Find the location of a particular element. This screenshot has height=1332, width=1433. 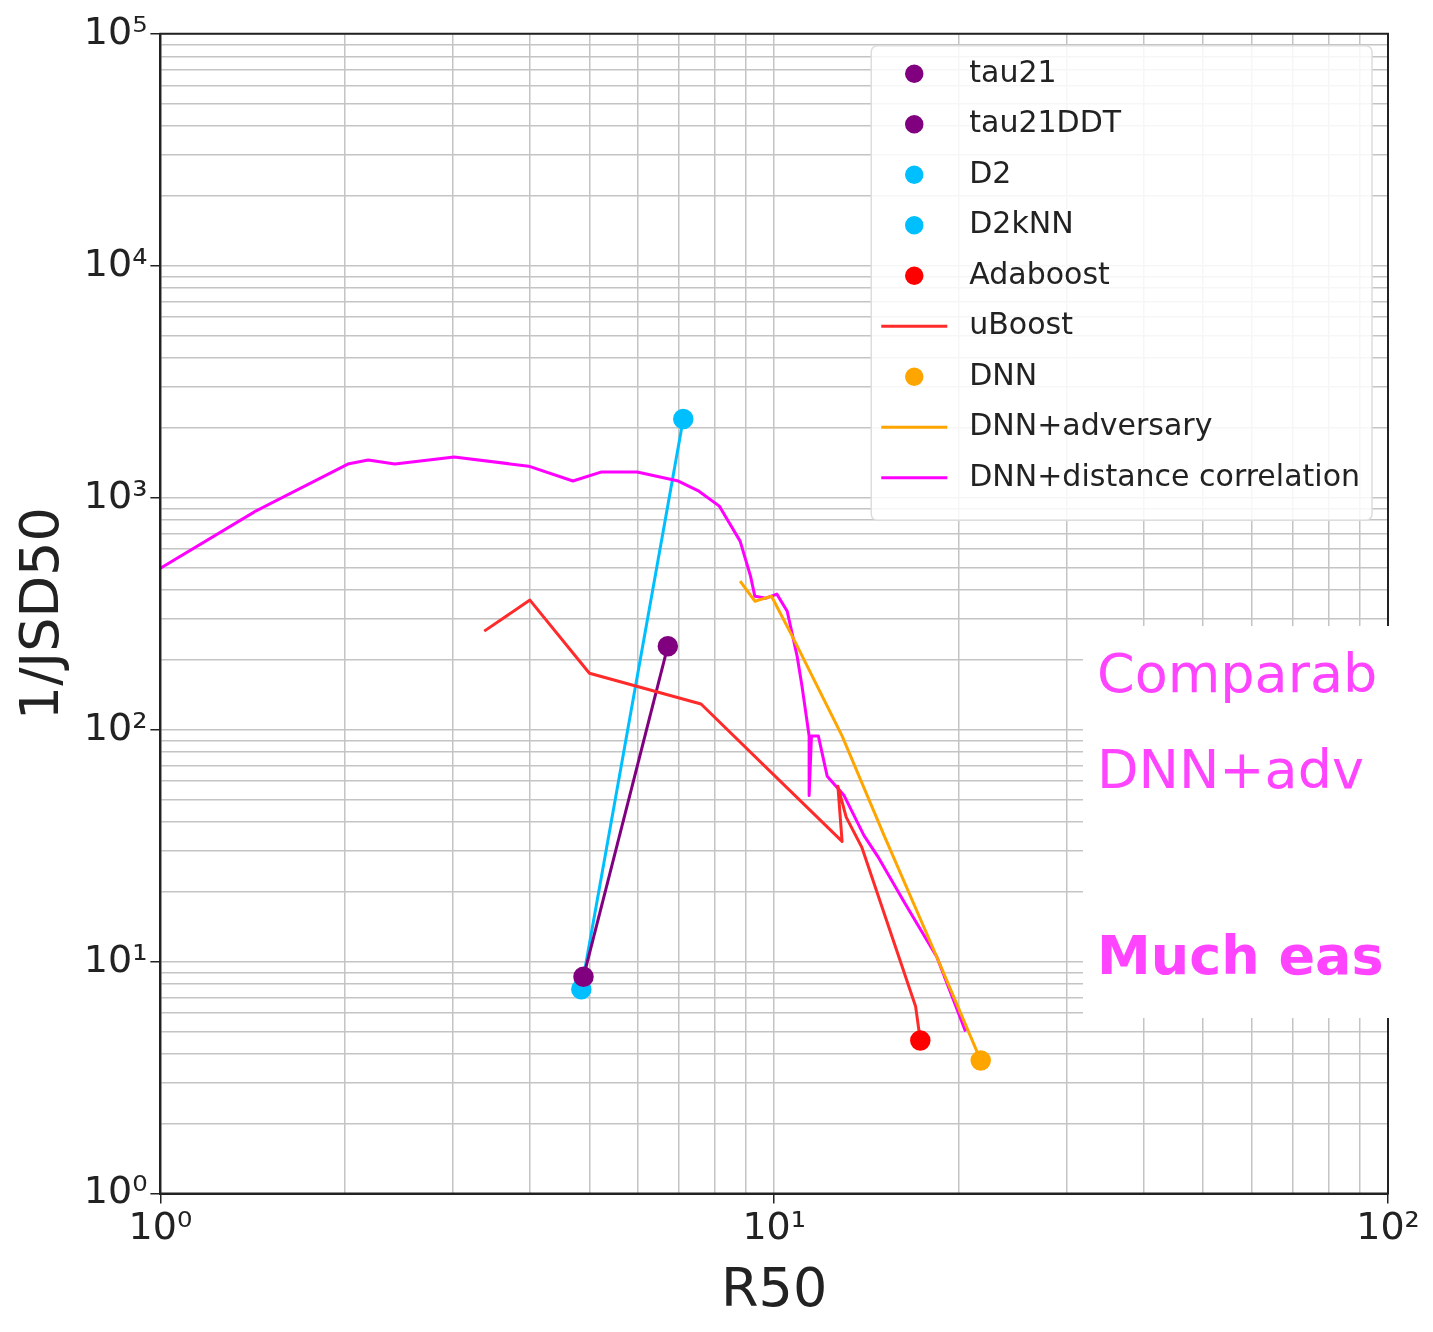

annotation: Comparab is located at coordinates (1238, 674).